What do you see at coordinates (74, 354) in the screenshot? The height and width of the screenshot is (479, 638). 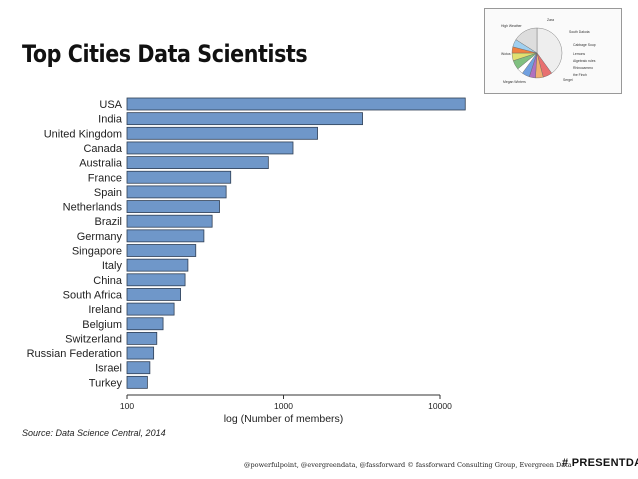 I see `category-label: Russian Federation` at bounding box center [74, 354].